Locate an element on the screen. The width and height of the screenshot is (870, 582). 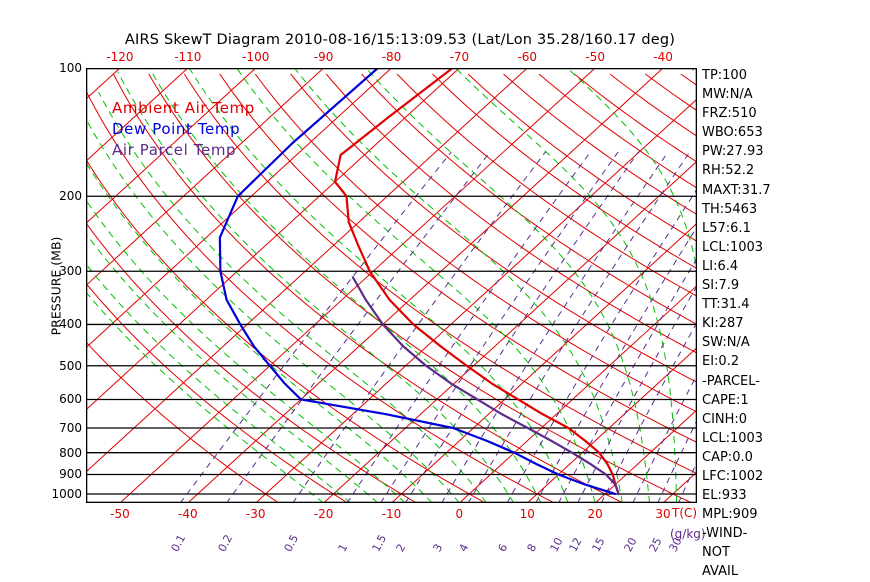
pressure-tick-1000: 1000 is located at coordinates (66, 493).